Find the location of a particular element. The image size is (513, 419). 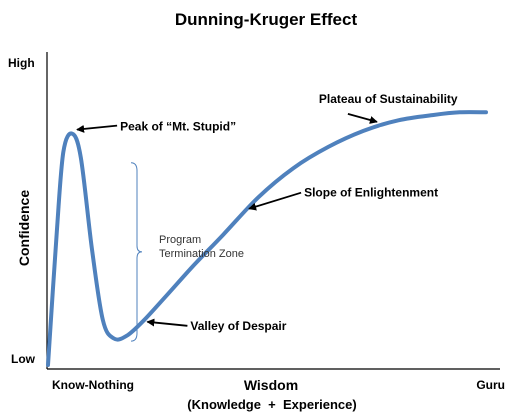

annotation-label: Peak of “Mt. Stupid” is located at coordinates (178, 127).